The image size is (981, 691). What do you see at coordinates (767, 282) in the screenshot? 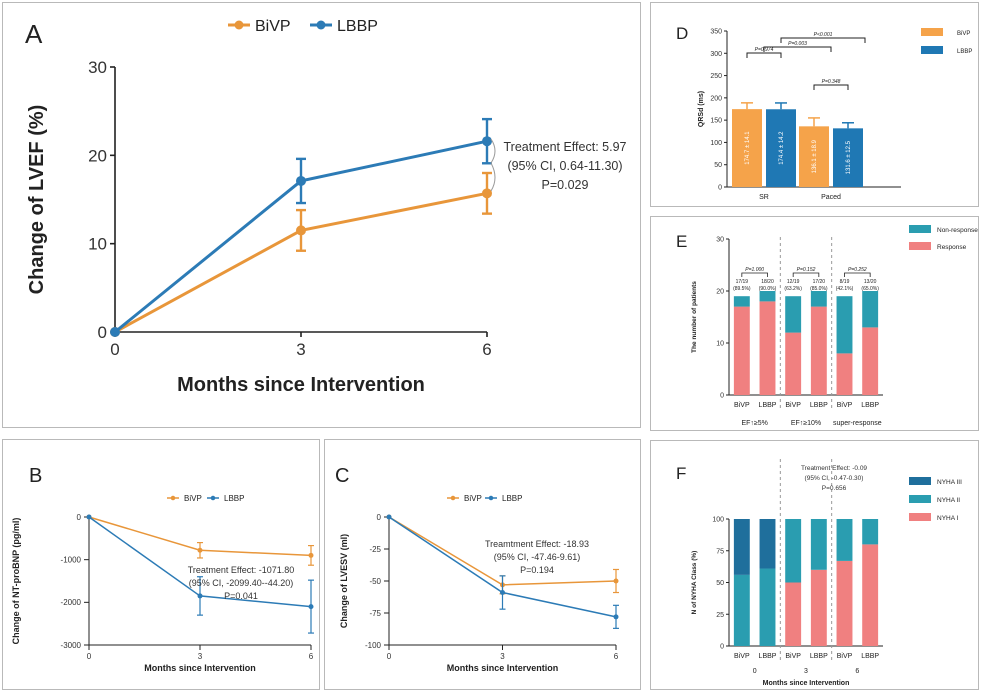
I see `bar-count-label: 18/20` at bounding box center [767, 282].